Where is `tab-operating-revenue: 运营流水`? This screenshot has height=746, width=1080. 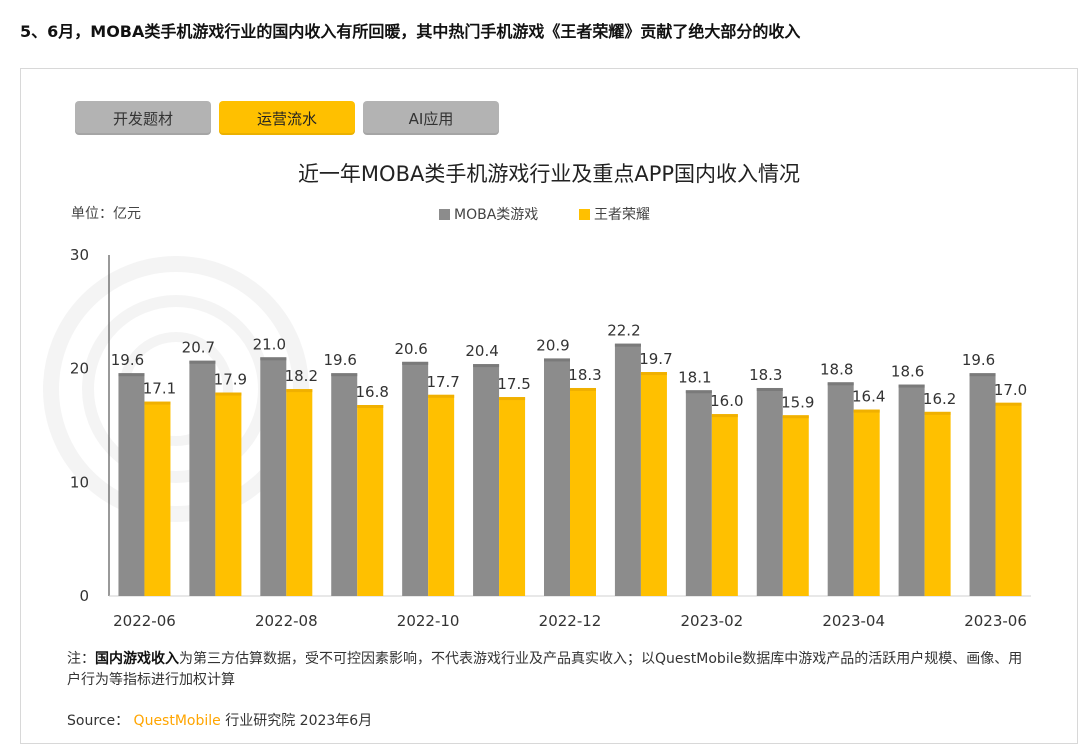 tab-operating-revenue: 运营流水 is located at coordinates (287, 118).